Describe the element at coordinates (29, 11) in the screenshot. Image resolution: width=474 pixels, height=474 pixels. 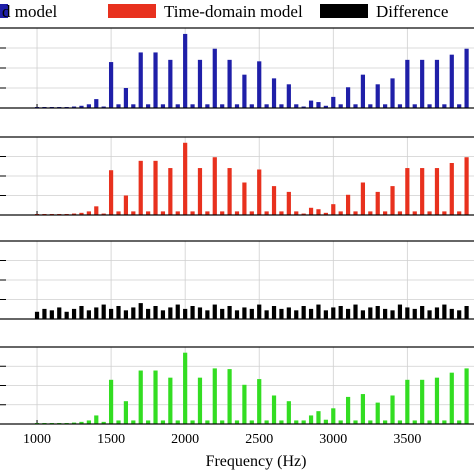
I see `legend-entry: d model` at that location.